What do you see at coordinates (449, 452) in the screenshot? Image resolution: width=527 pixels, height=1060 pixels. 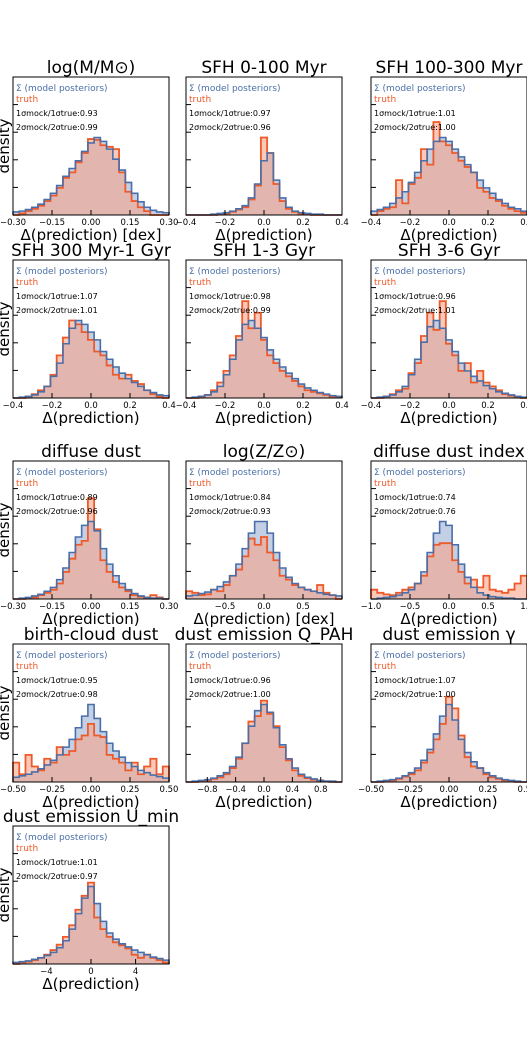 I see `panel-title: diffuse dust index` at bounding box center [449, 452].